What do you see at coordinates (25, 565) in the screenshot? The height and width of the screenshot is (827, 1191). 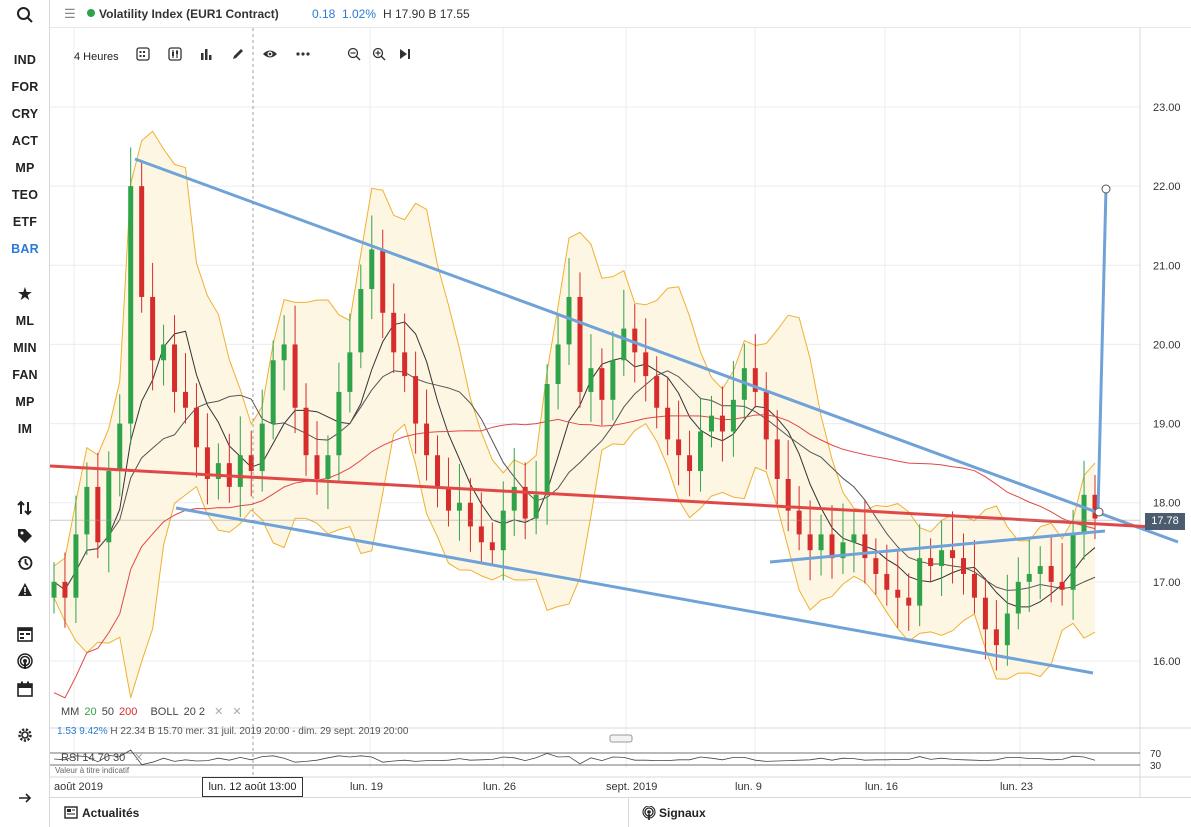 I see `history-icon` at bounding box center [25, 565].